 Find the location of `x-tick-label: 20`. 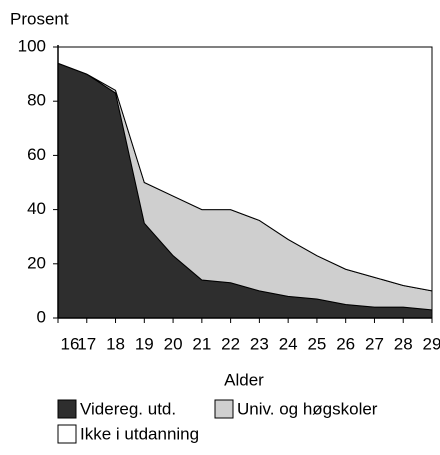

x-tick-label: 20 is located at coordinates (173, 343).